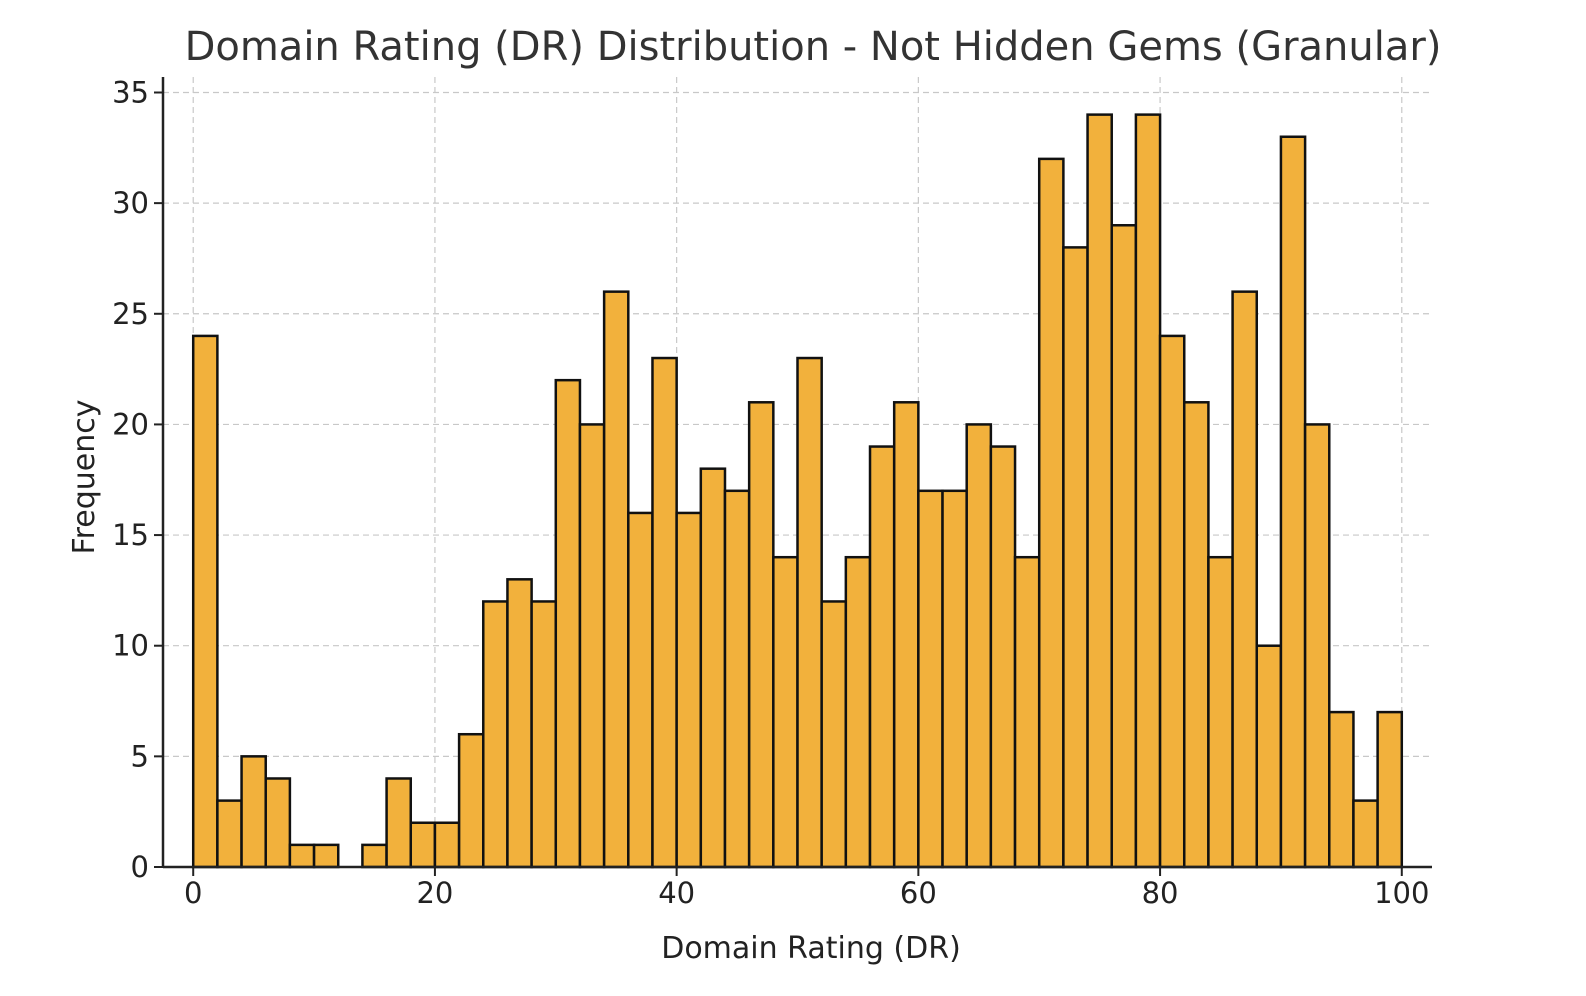 Image resolution: width=1586 pixels, height=996 pixels. I want to click on x-tick-label: 80, so click(1160, 893).